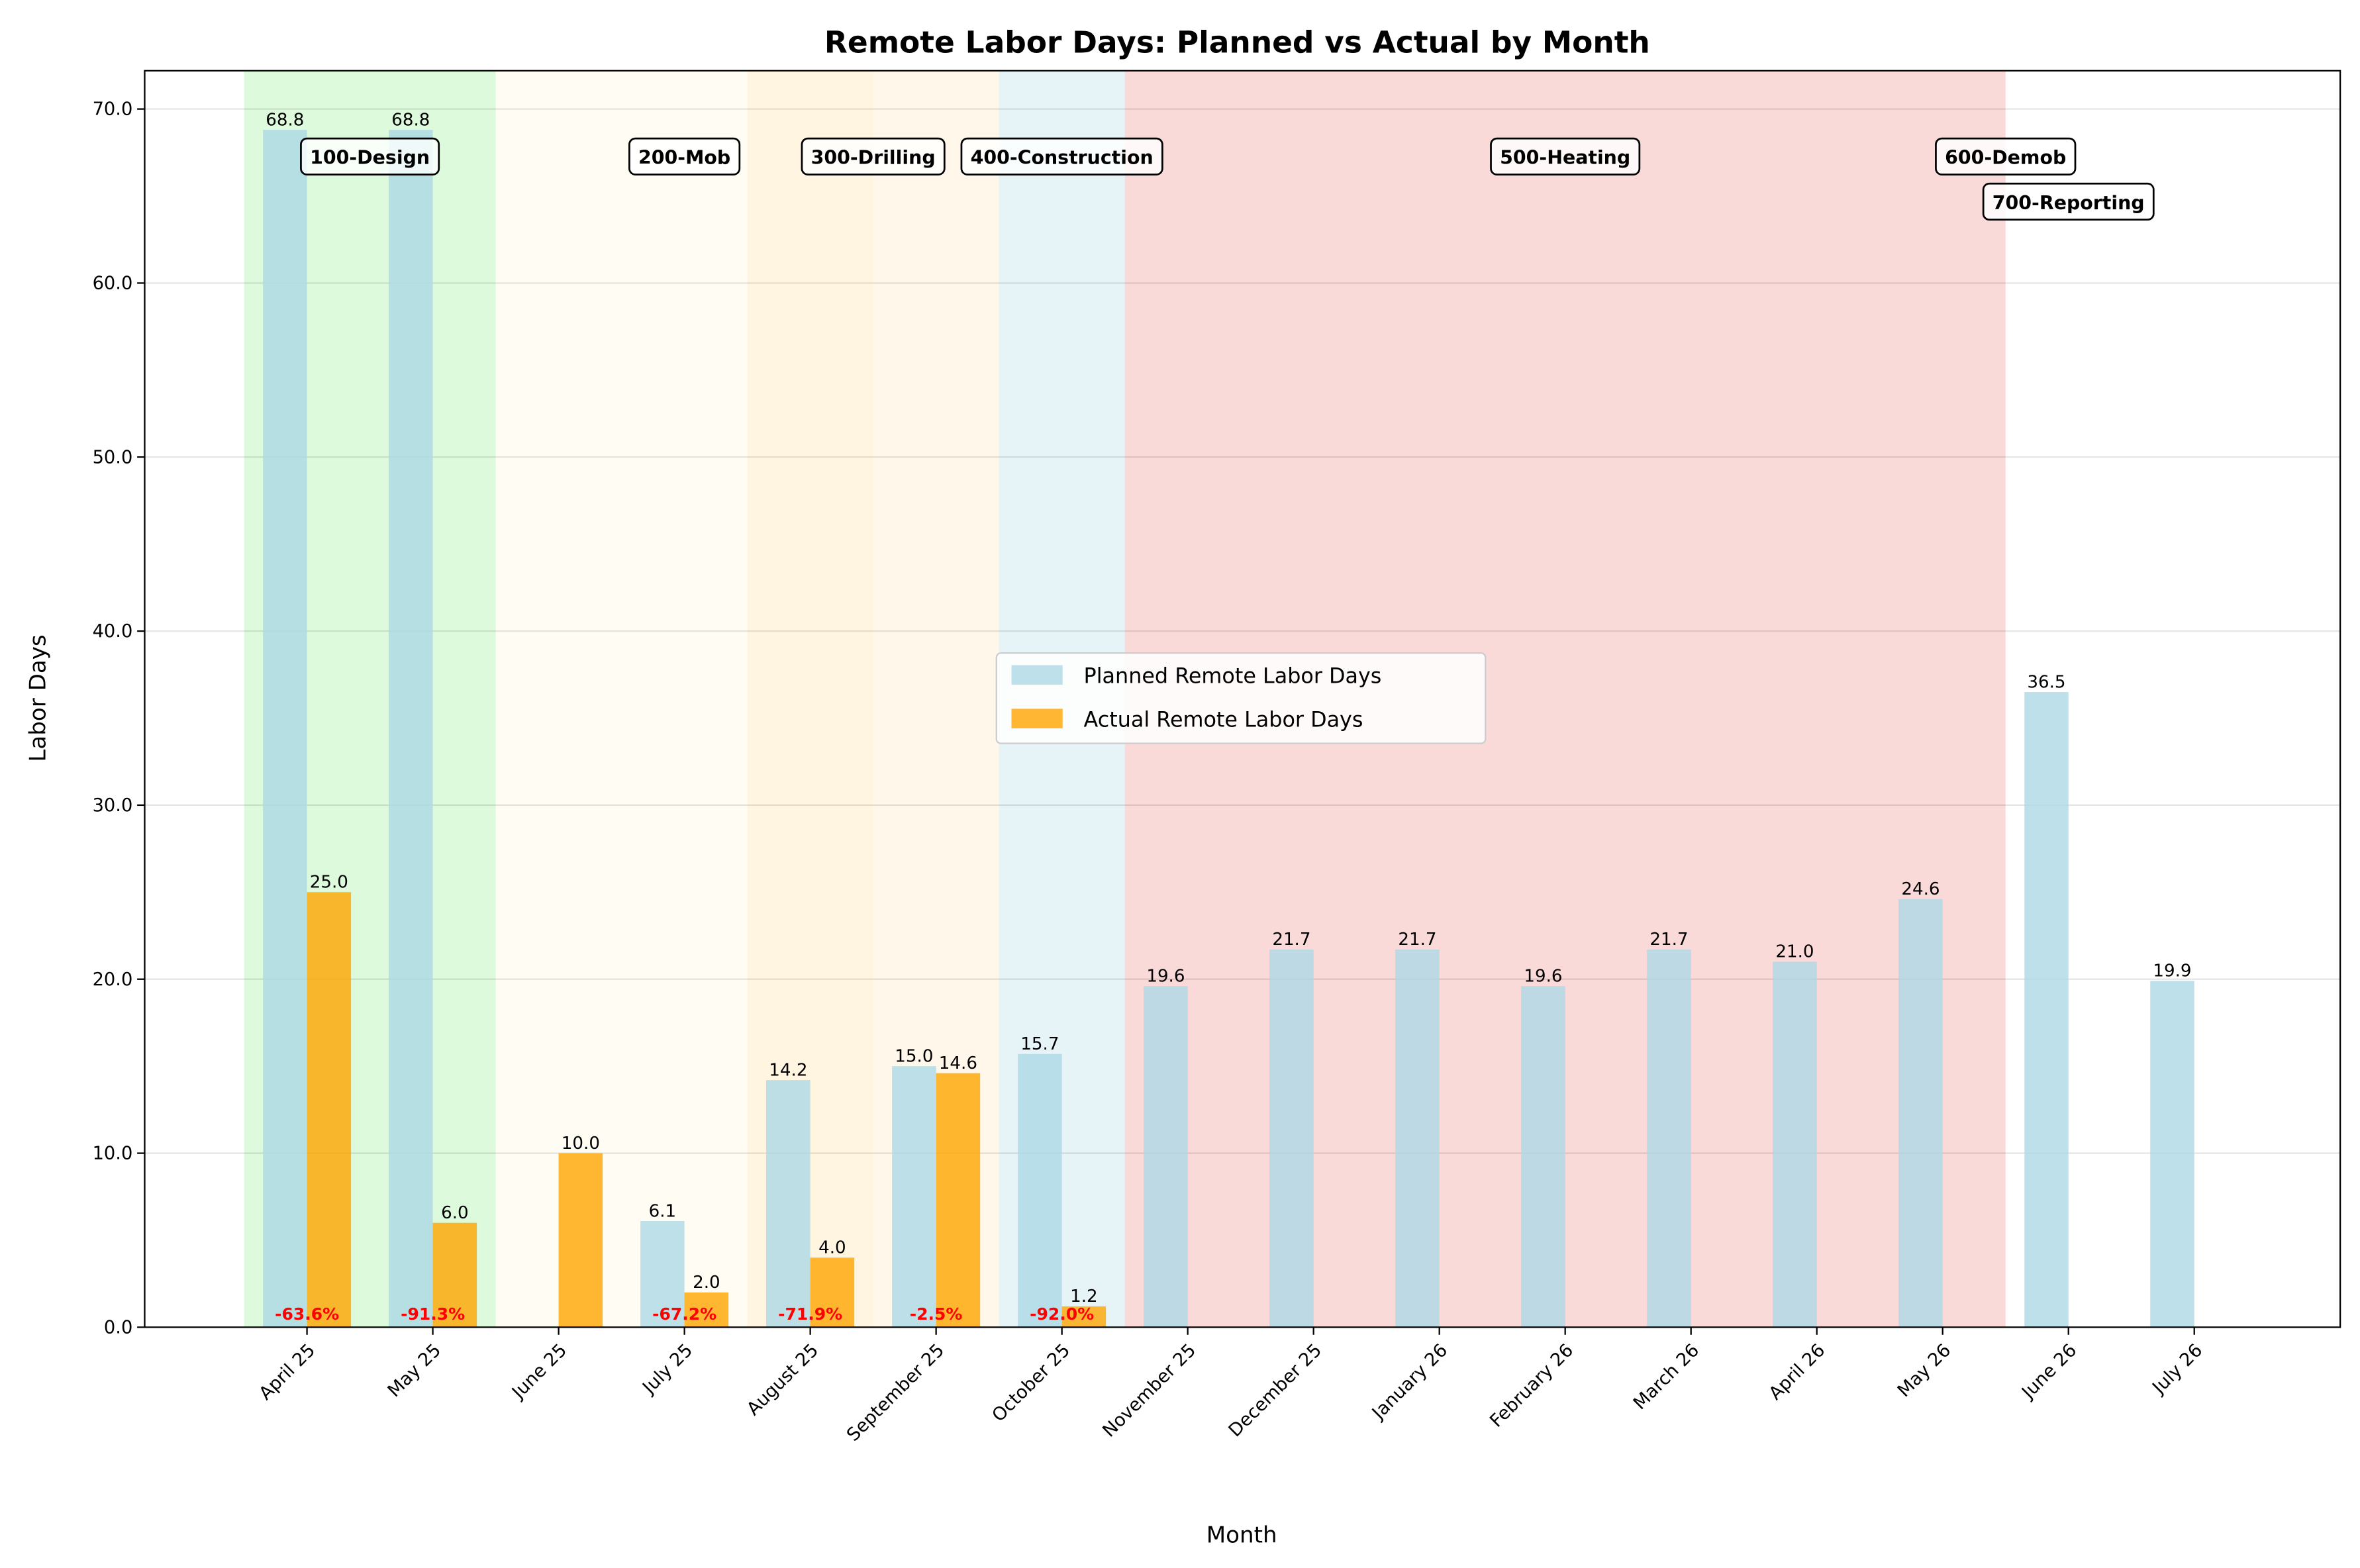  I want to click on x-tick-label: April 26, so click(1797, 1372).